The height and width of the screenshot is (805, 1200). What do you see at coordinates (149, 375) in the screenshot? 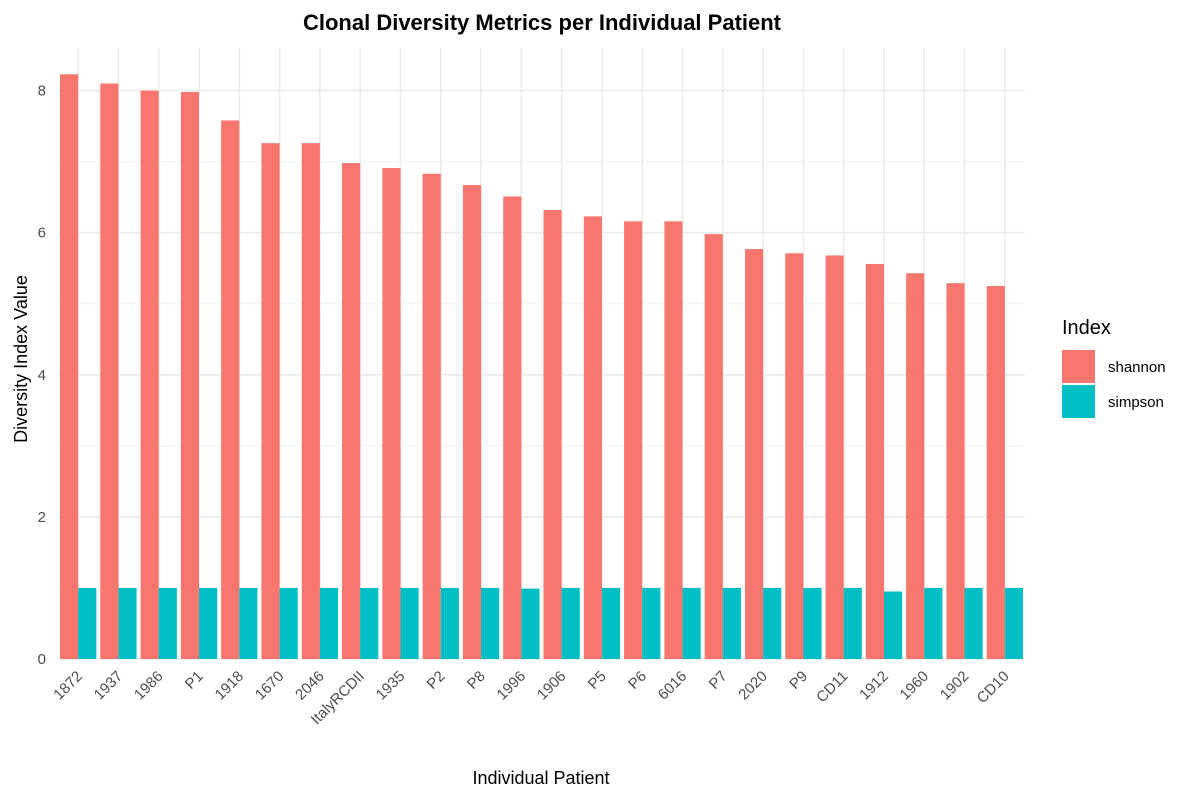
I see `bar-shannon-1986` at bounding box center [149, 375].